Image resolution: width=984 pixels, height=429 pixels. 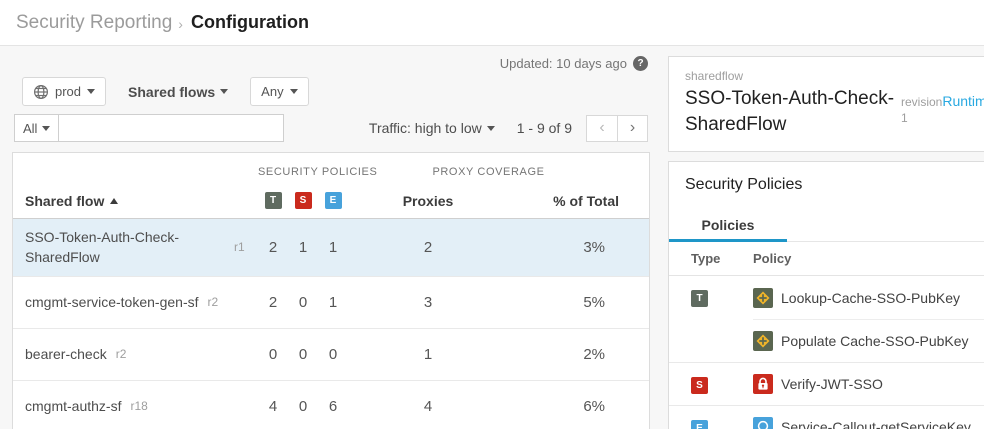 I want to click on pct-of-total: 5%, so click(x=594, y=302).